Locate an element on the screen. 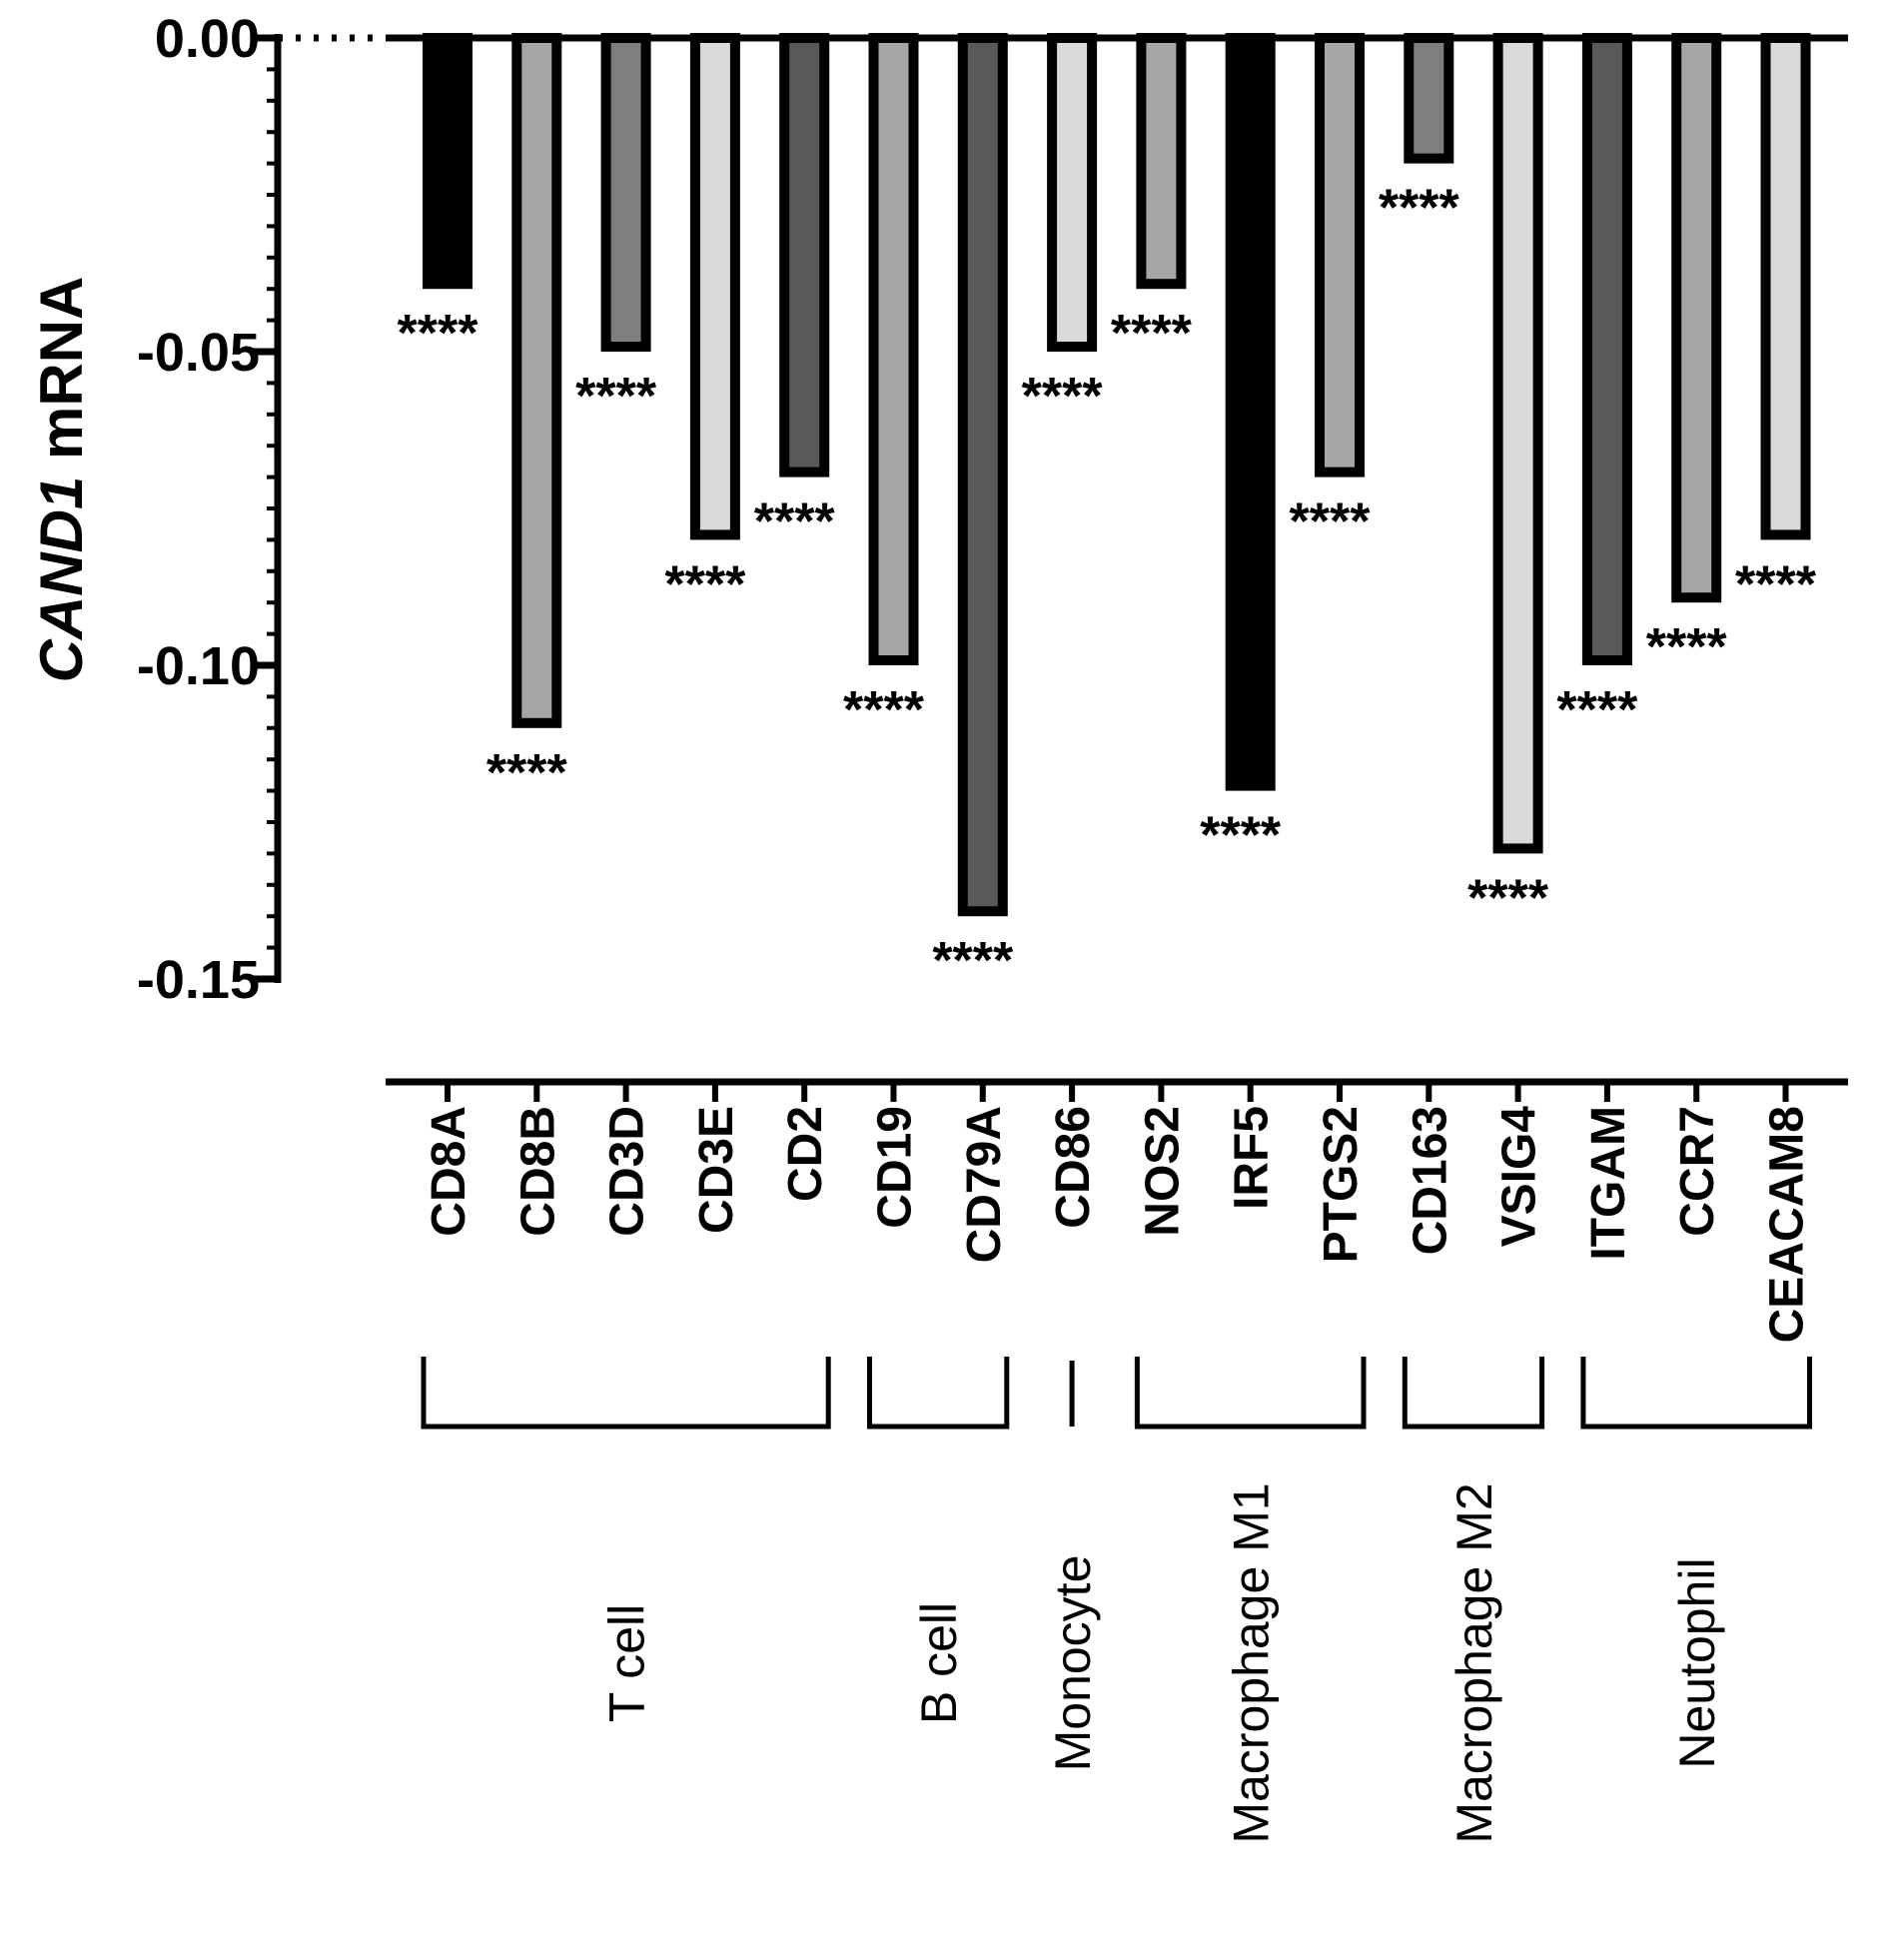 The height and width of the screenshot is (1938, 1904). group-label: Monocyte is located at coordinates (1073, 1663).